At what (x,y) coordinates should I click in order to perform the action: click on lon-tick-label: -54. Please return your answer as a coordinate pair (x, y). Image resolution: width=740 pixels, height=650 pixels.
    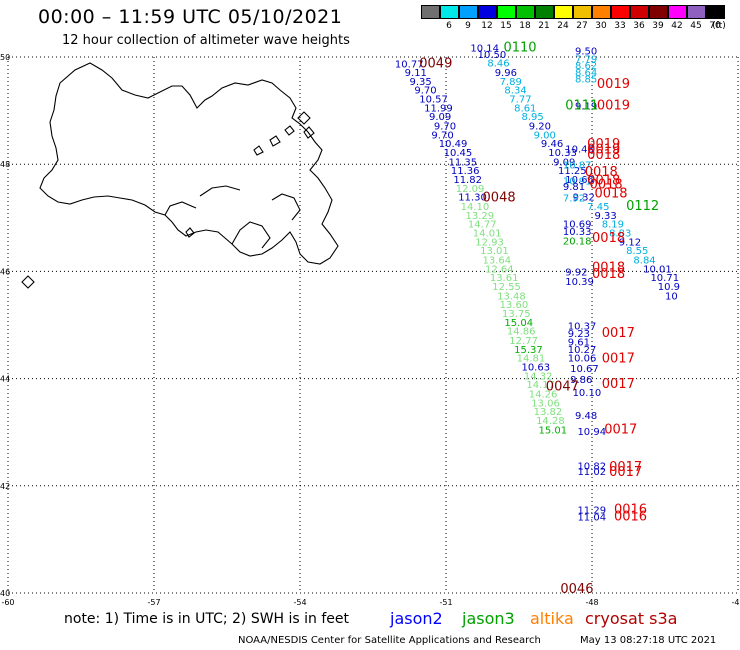
    Looking at the image, I should click on (299, 602).